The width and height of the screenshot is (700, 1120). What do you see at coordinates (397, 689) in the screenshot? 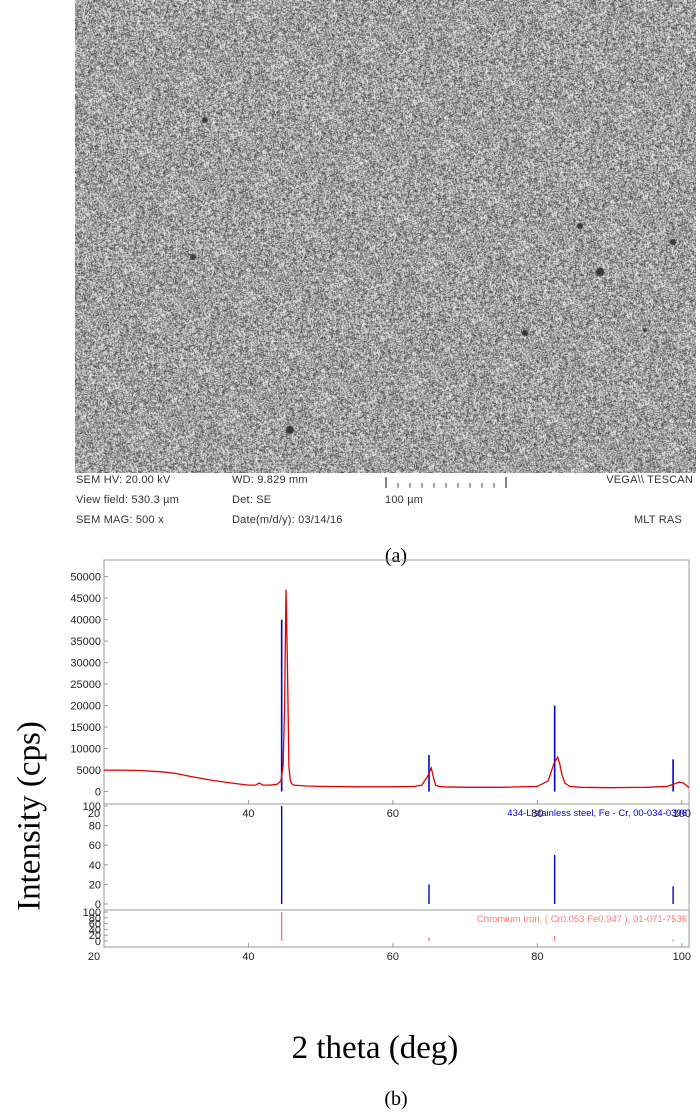
I see `measured-pattern-line` at bounding box center [397, 689].